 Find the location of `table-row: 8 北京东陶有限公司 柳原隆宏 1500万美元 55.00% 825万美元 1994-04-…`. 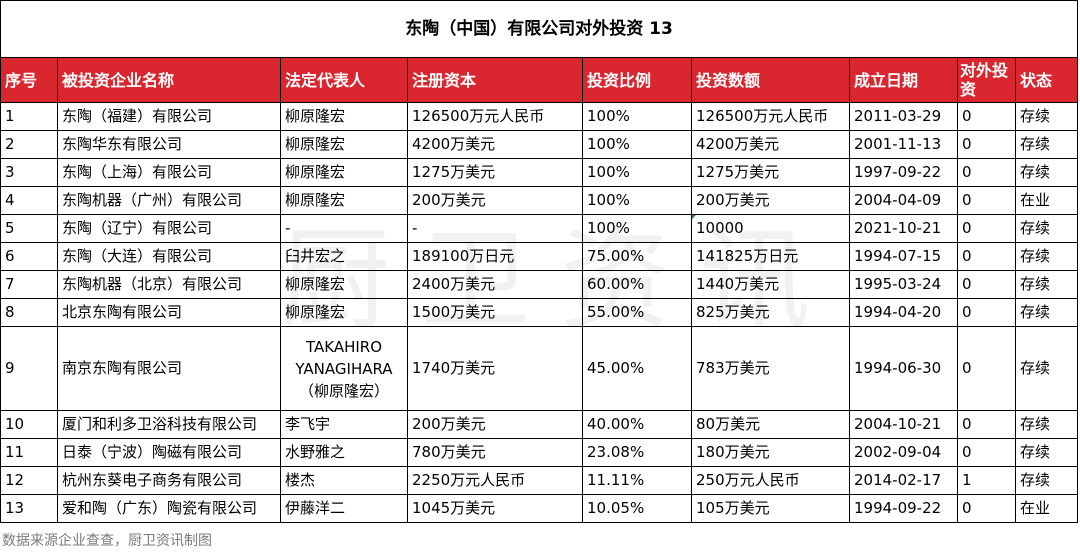

table-row: 8 北京东陶有限公司 柳原隆宏 1500万美元 55.00% 825万美元 1994-04-… is located at coordinates (539, 312).